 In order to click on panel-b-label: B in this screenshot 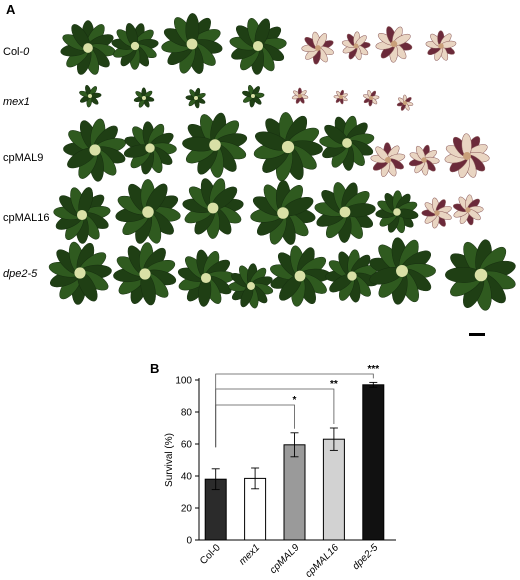, I will do `click(155, 368)`.